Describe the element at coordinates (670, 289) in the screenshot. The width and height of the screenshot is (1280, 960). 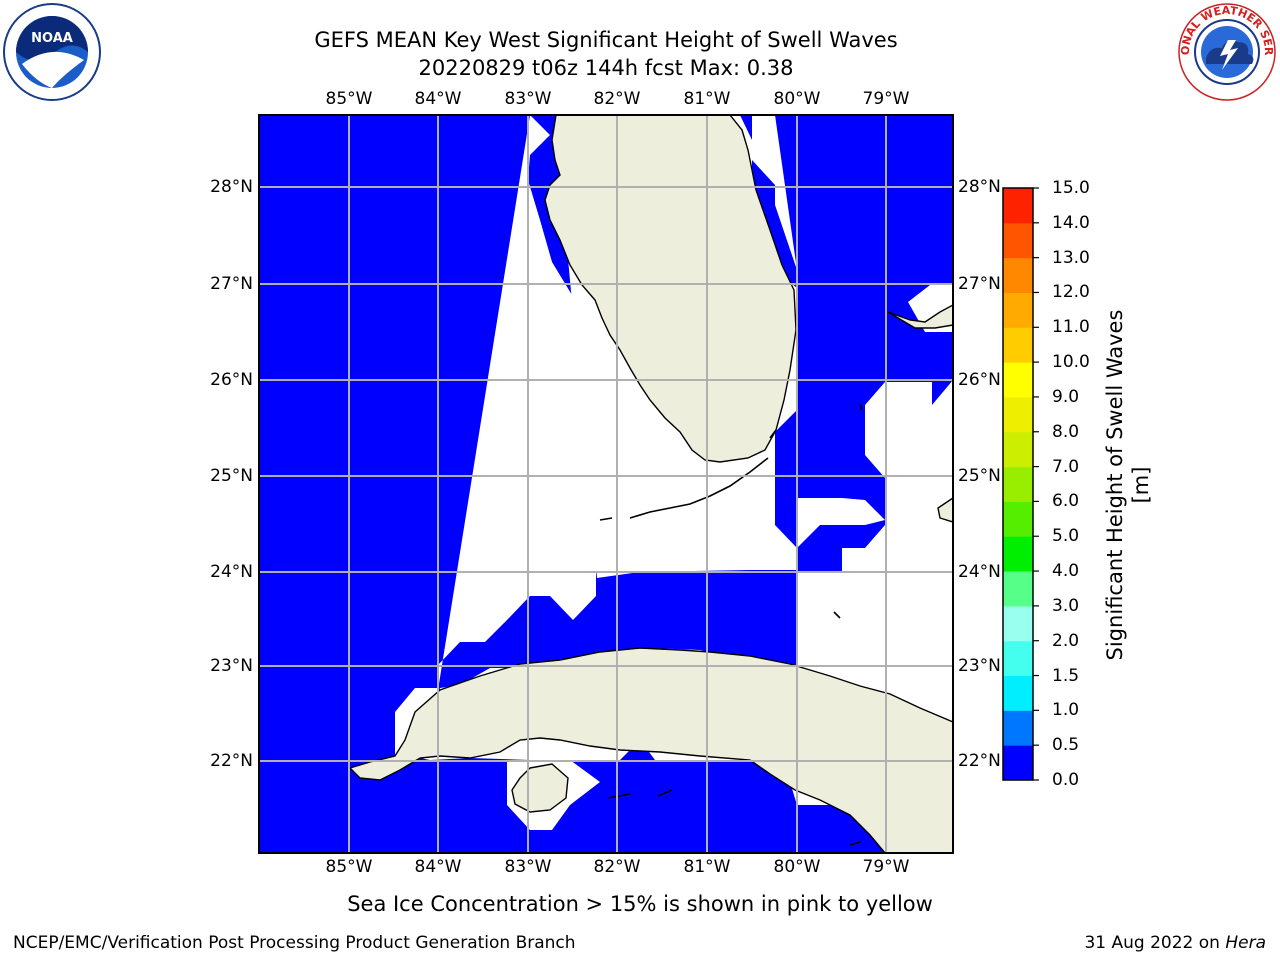
I see `florida-land` at that location.